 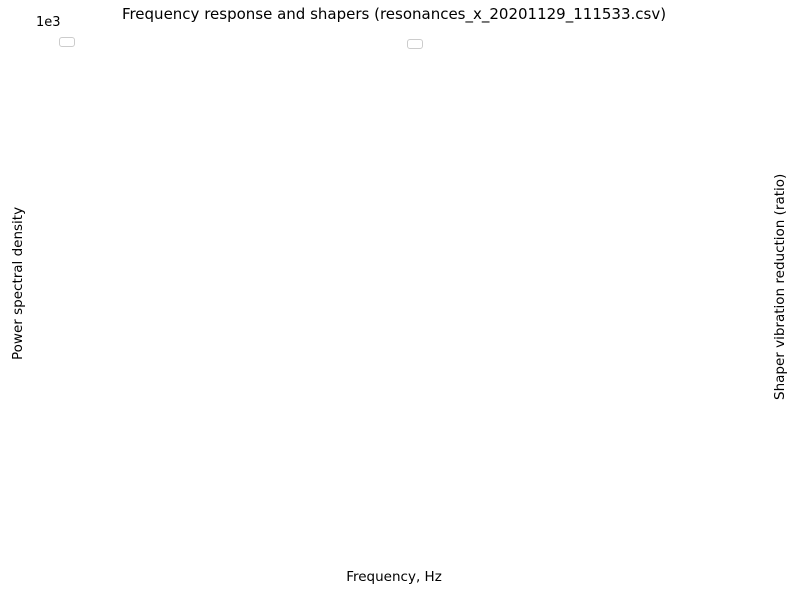 I want to click on shaper-legend, so click(x=415, y=44).